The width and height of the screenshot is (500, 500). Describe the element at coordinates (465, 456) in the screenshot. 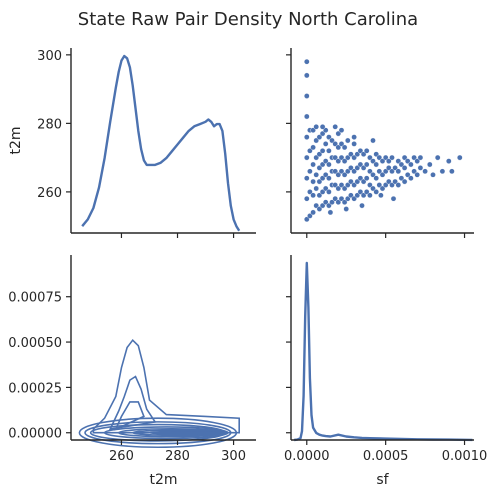

I see `x-tick-label: 0.0010` at that location.